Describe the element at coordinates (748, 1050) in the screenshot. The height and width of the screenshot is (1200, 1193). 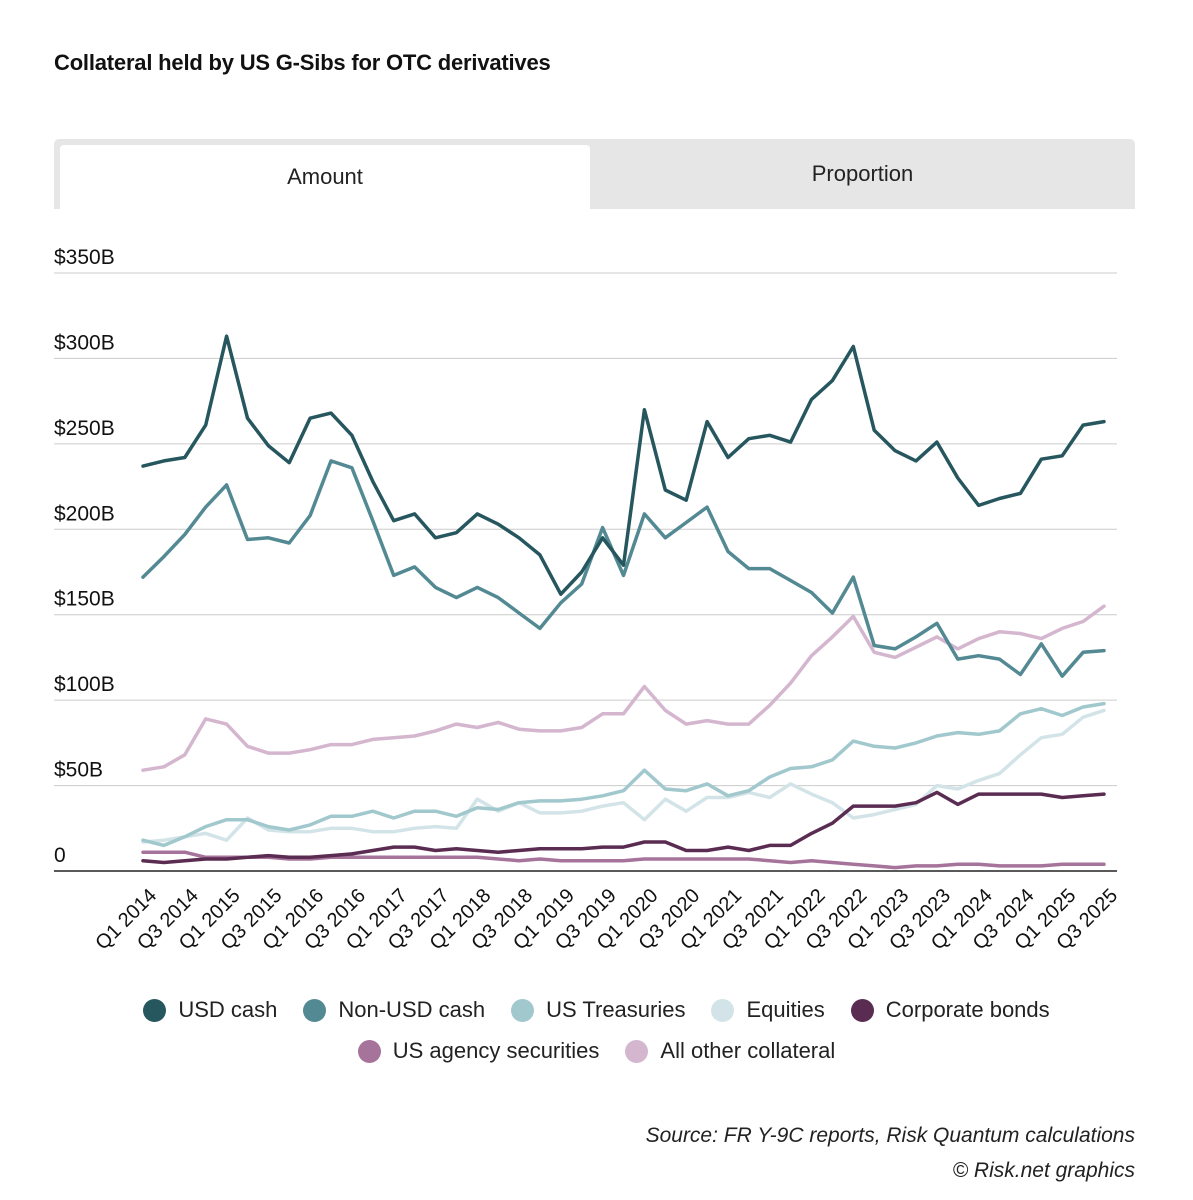
I see `legend-label: All other collateral` at that location.